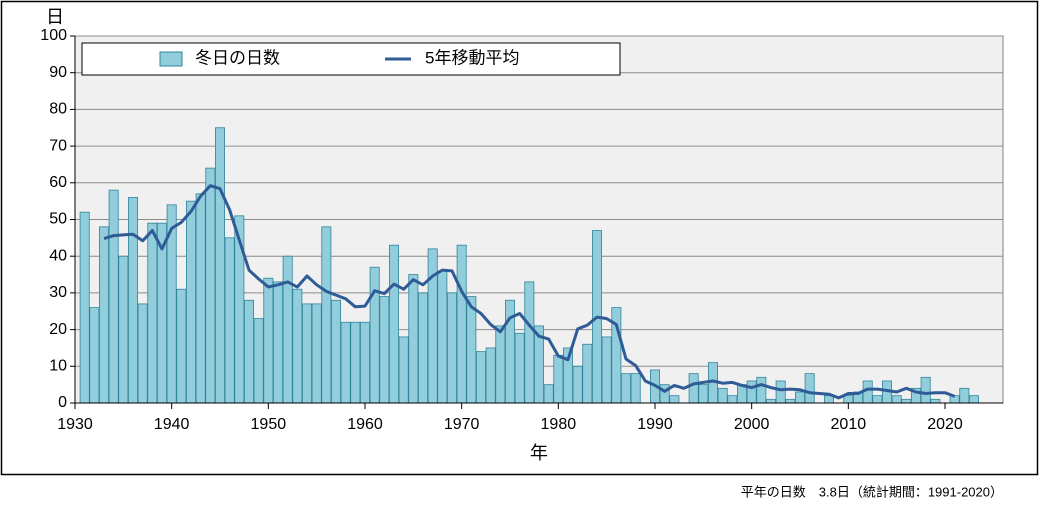 The image size is (1042, 513). I want to click on x-tick-label: 2000, so click(752, 424).